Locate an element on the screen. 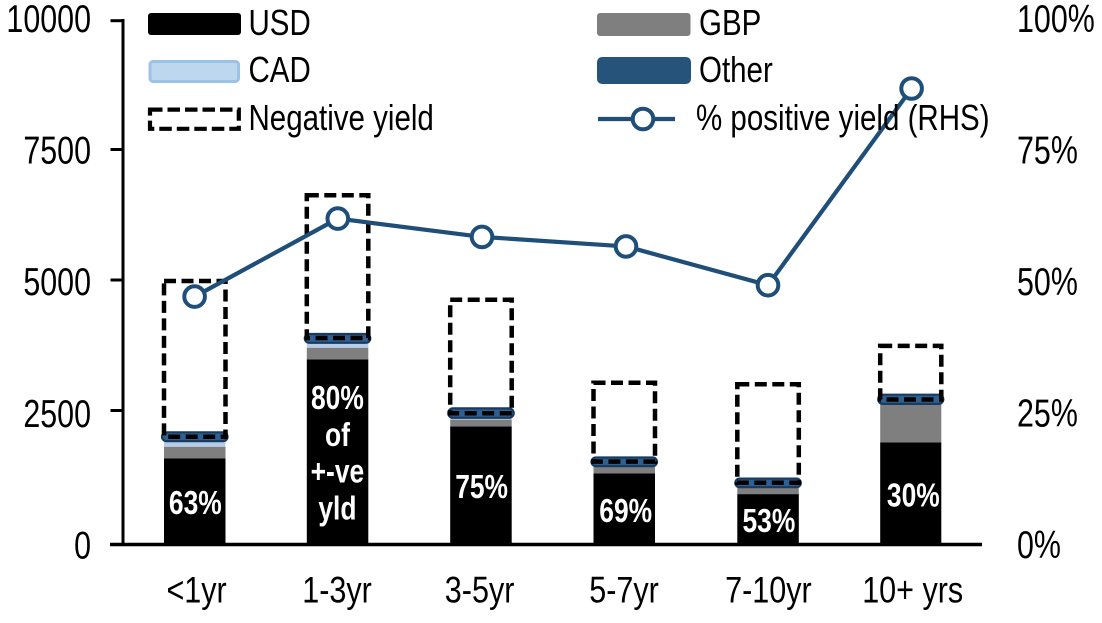  svg-text: 7500 is located at coordinates (57, 151).